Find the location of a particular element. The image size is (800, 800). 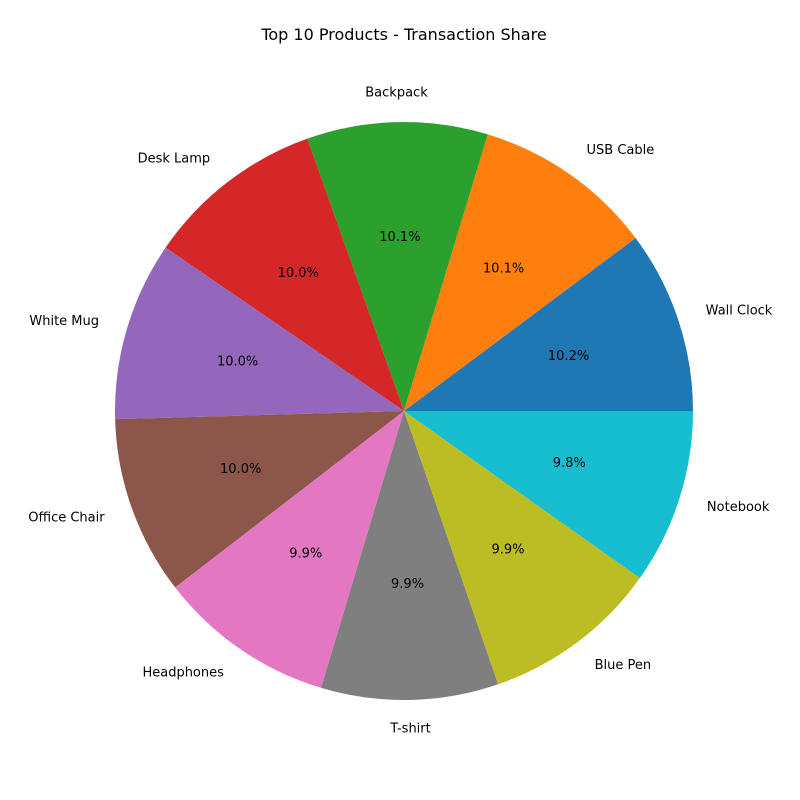

pct-label-usb-cable: 10.1% is located at coordinates (503, 269).